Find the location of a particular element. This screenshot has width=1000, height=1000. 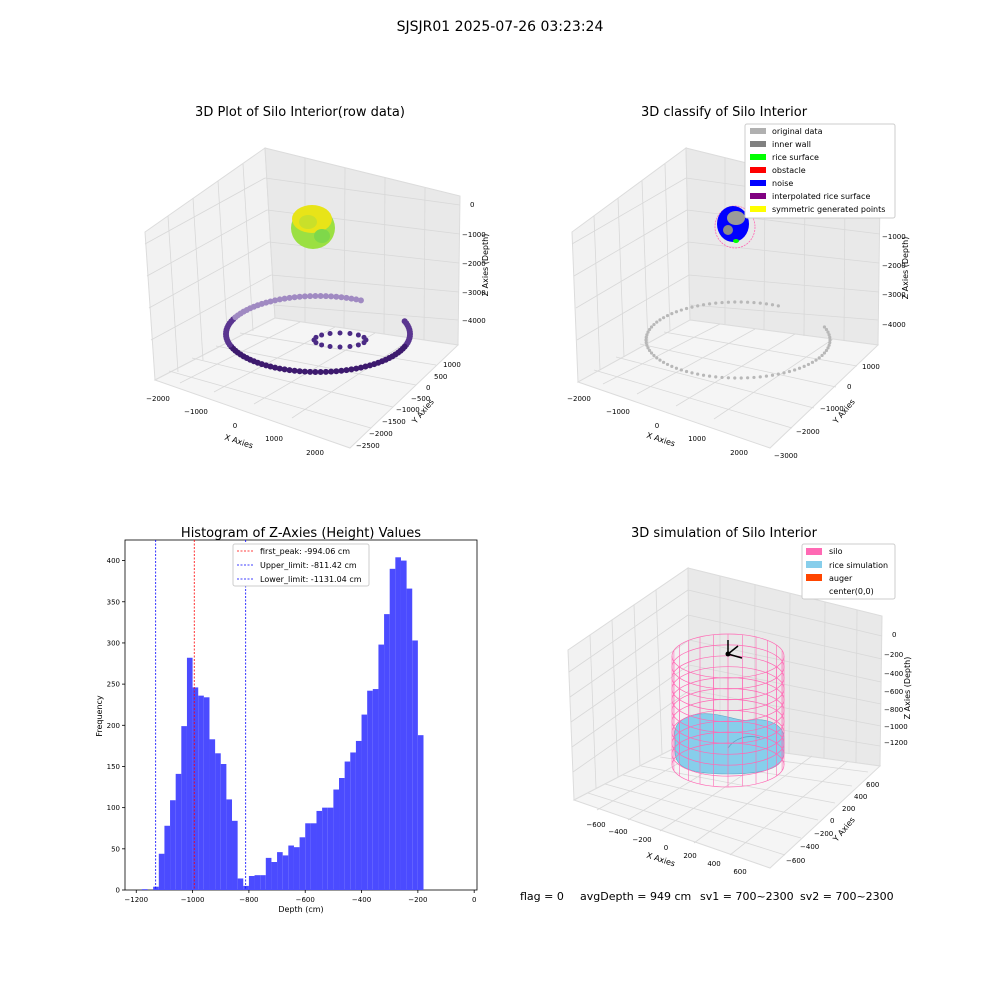

legend-label-first-peak: first_peak: -994.06 cm is located at coordinates (305, 551).